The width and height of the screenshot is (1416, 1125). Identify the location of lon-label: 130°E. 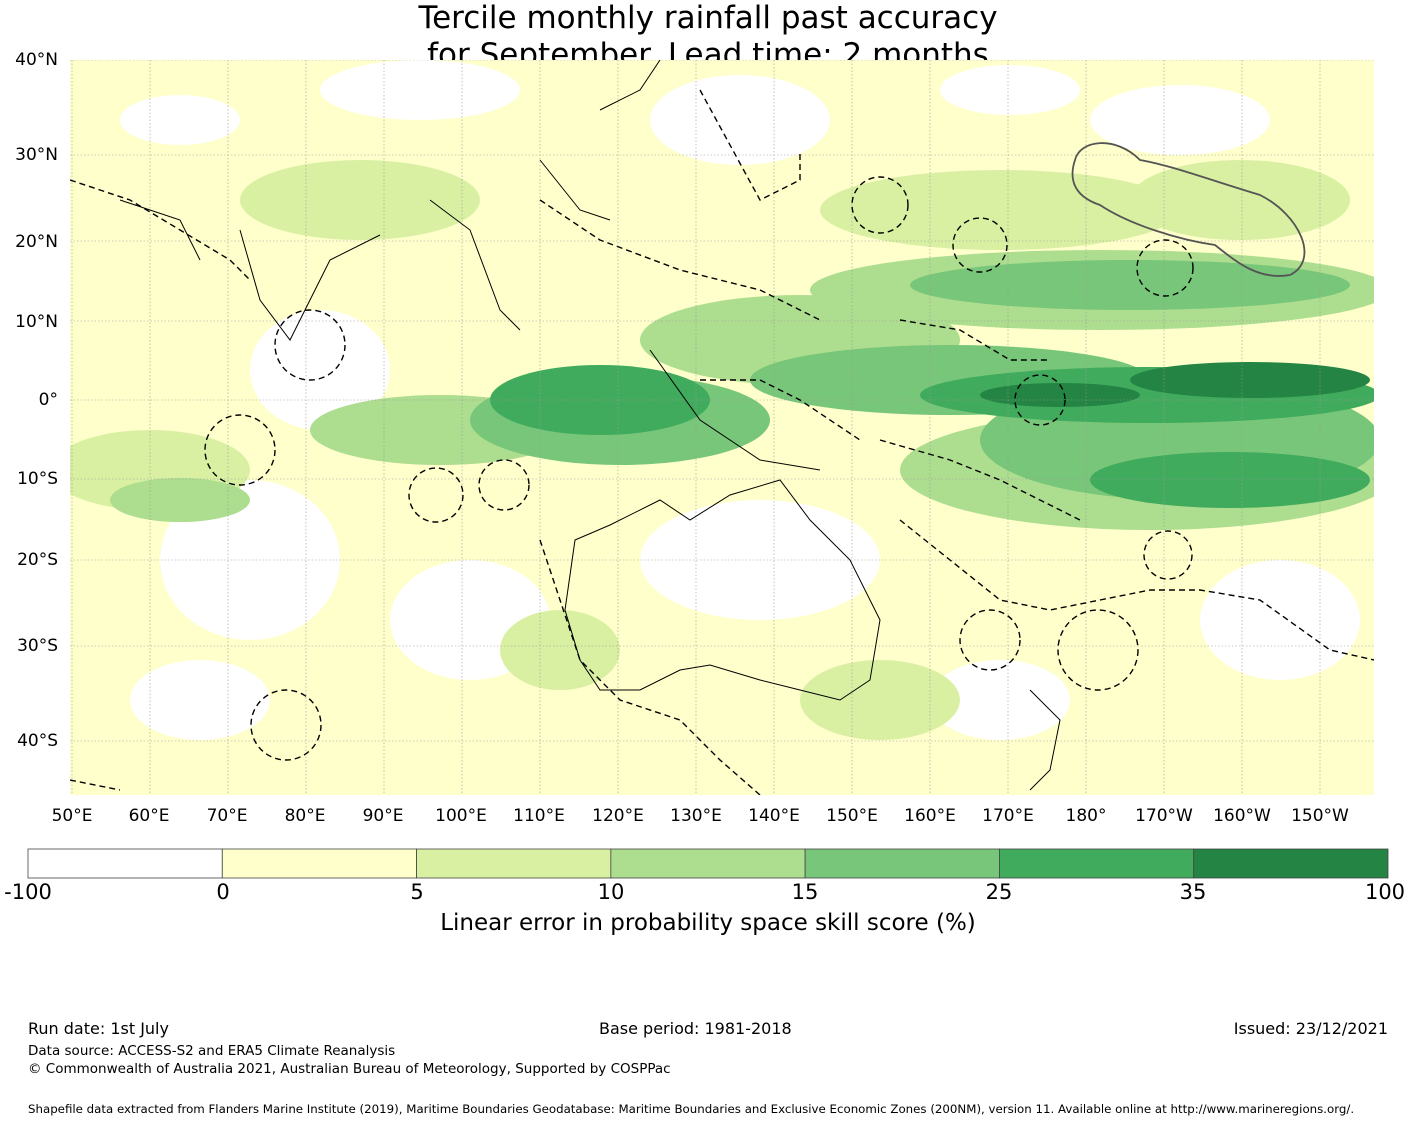
(696, 816).